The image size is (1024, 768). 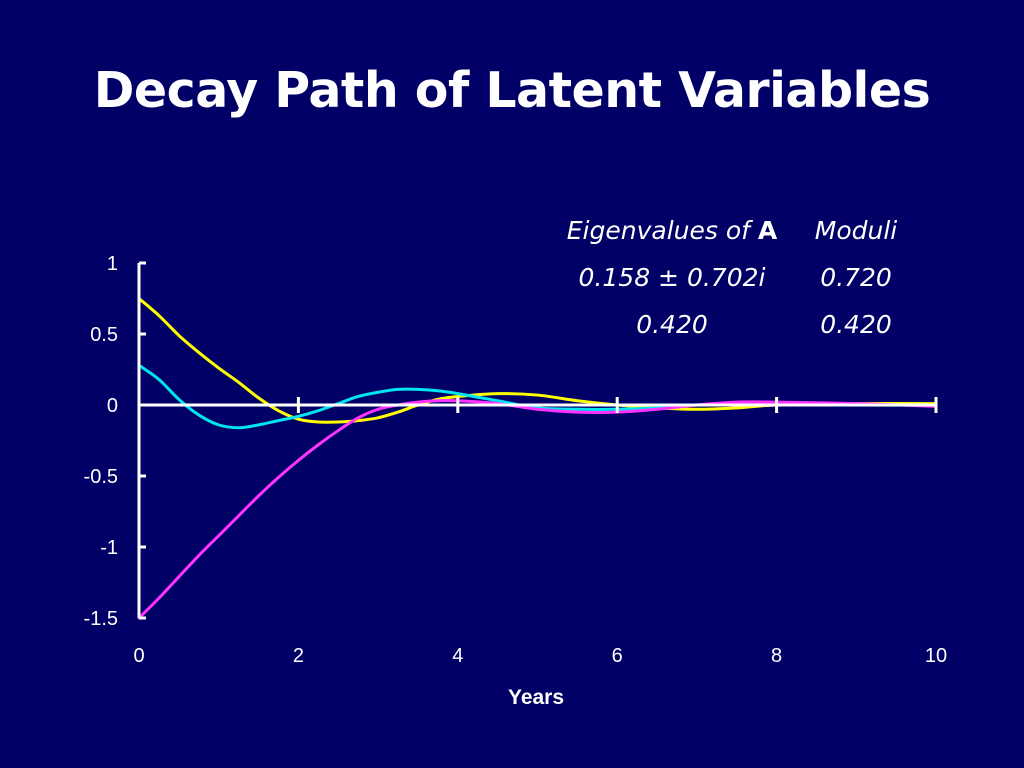 I want to click on series-line-yellow, so click(x=537, y=360).